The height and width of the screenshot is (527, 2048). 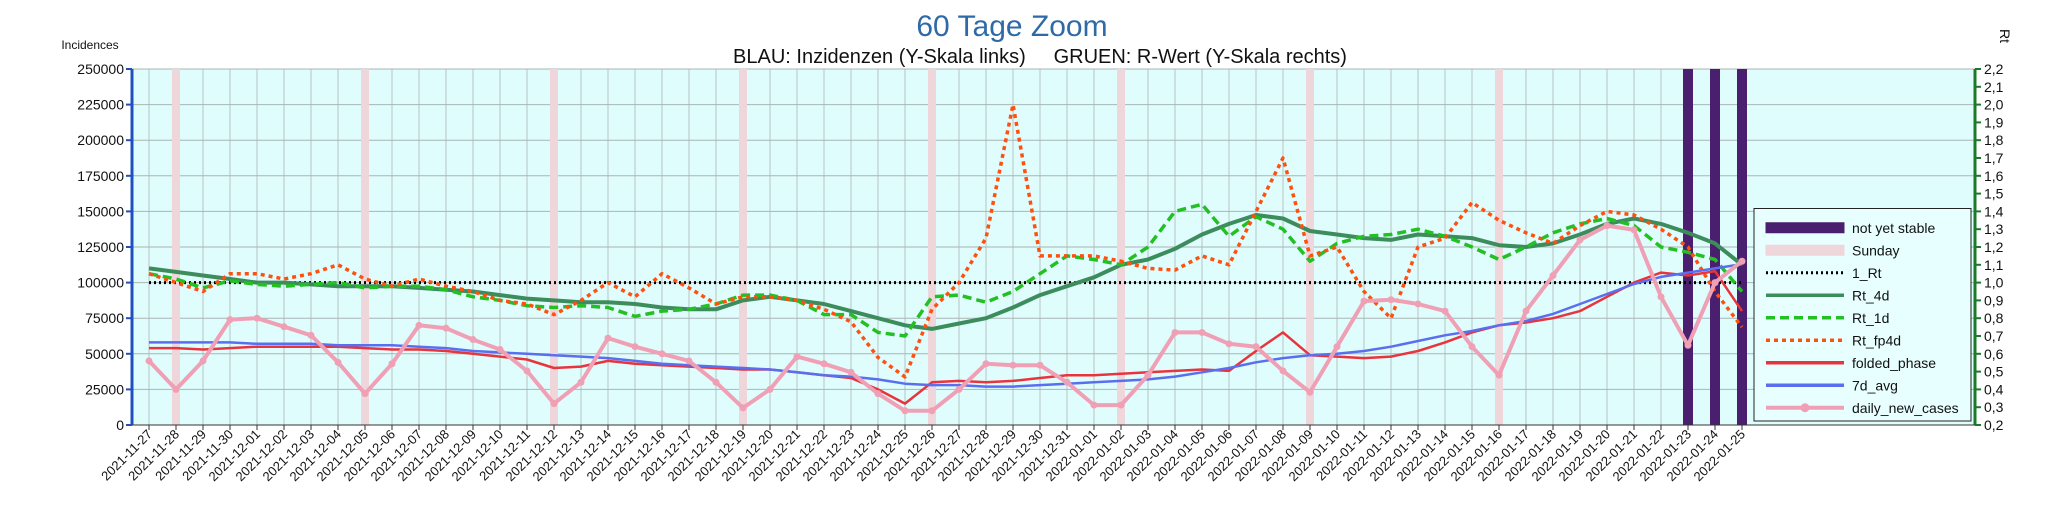 What do you see at coordinates (1994, 265) in the screenshot?
I see `y2-tick-label: 1,1` at bounding box center [1994, 265].